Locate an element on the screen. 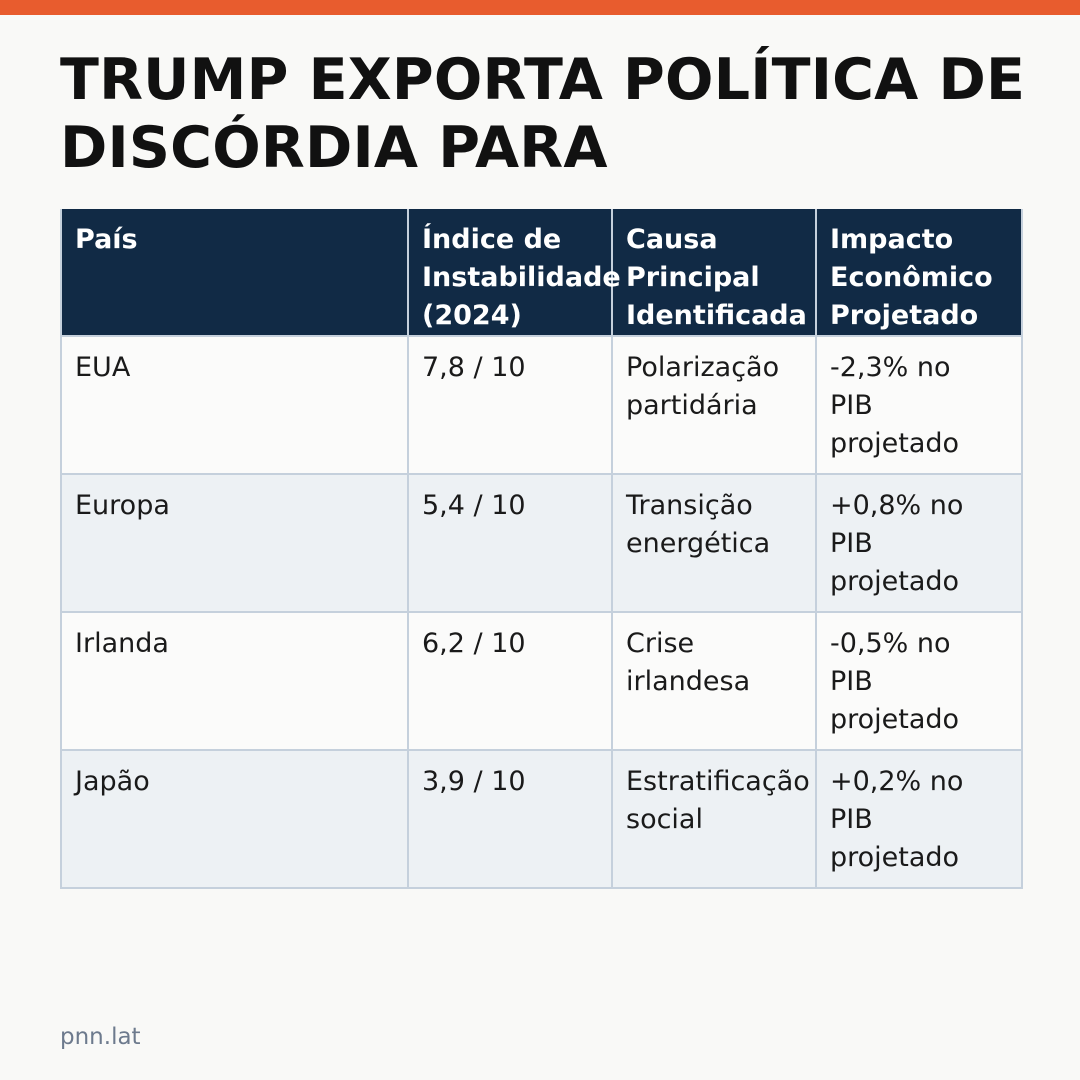 The height and width of the screenshot is (1080, 1080). header-line: Projetado is located at coordinates (904, 315).